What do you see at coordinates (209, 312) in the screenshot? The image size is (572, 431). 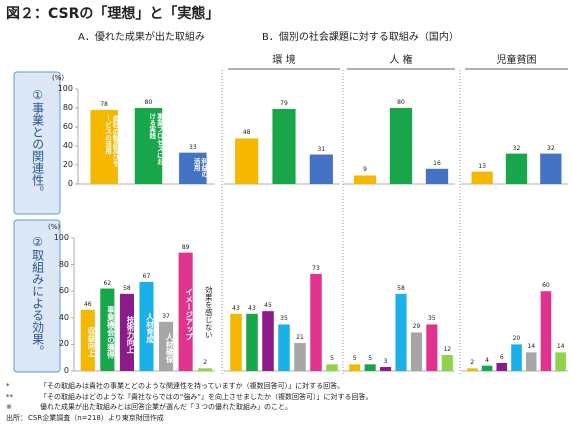 I see `category-label: 効果を感じない` at bounding box center [209, 312].